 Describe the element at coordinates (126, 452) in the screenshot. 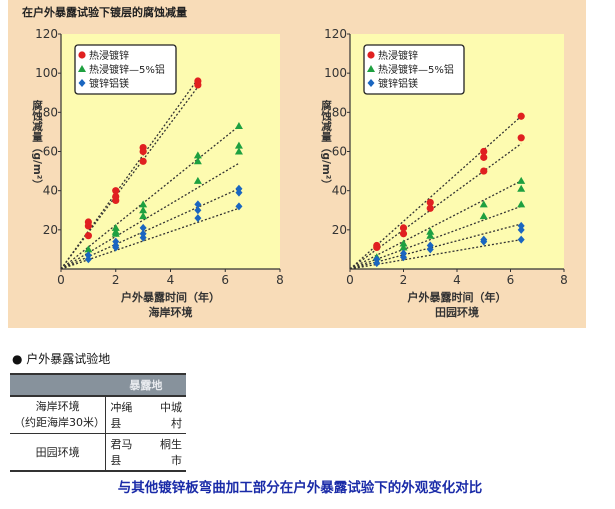

I see `table-cell: 君马县` at that location.